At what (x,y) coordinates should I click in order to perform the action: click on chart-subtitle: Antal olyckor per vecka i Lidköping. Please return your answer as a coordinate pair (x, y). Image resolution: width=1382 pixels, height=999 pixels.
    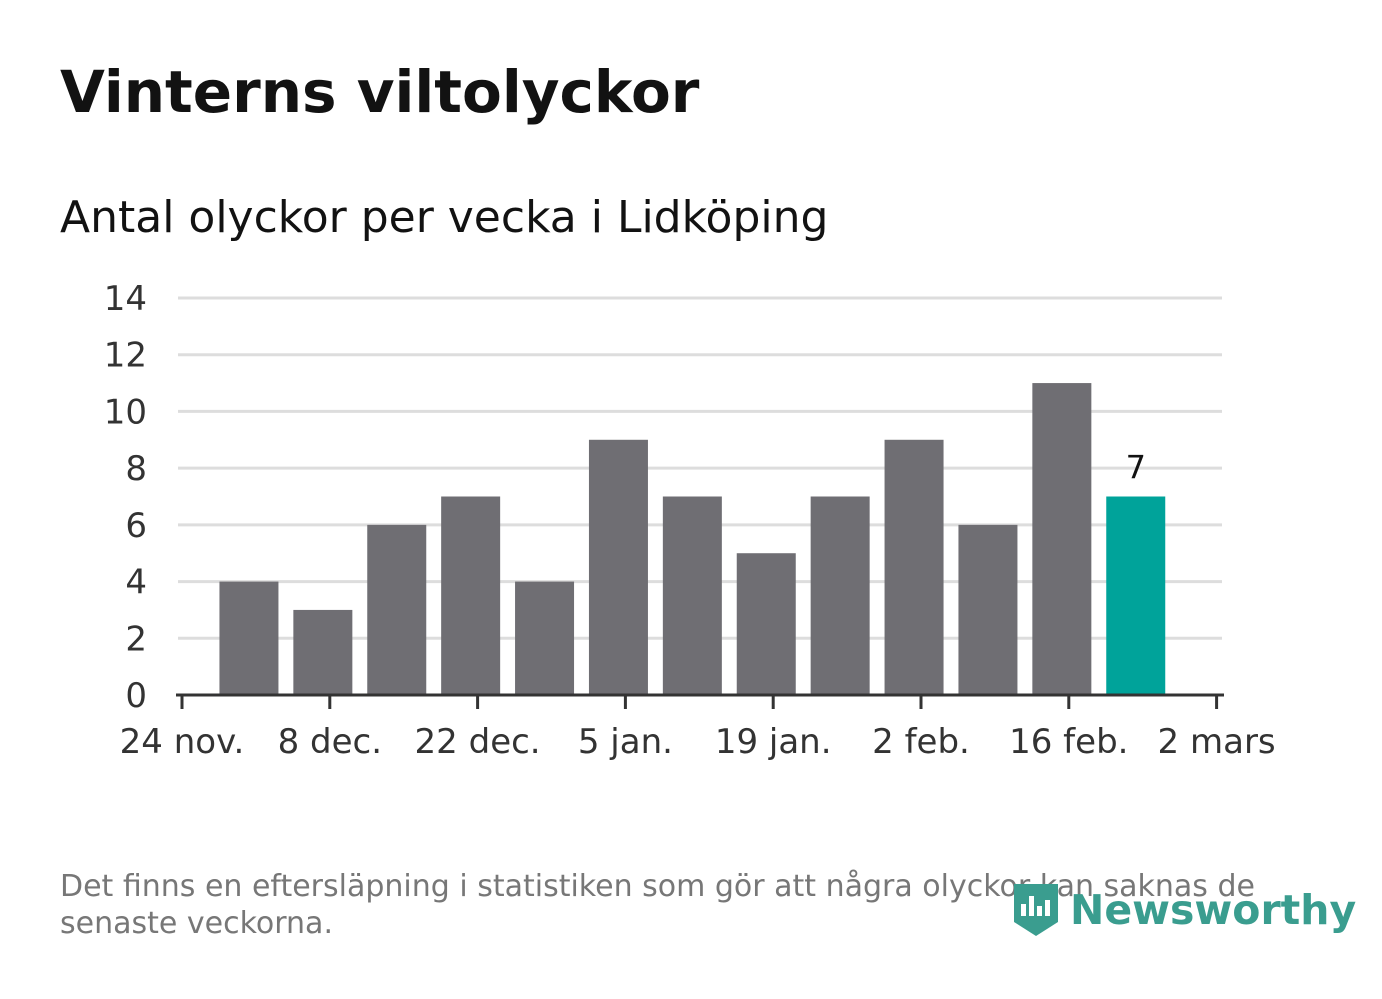
    Looking at the image, I should click on (444, 217).